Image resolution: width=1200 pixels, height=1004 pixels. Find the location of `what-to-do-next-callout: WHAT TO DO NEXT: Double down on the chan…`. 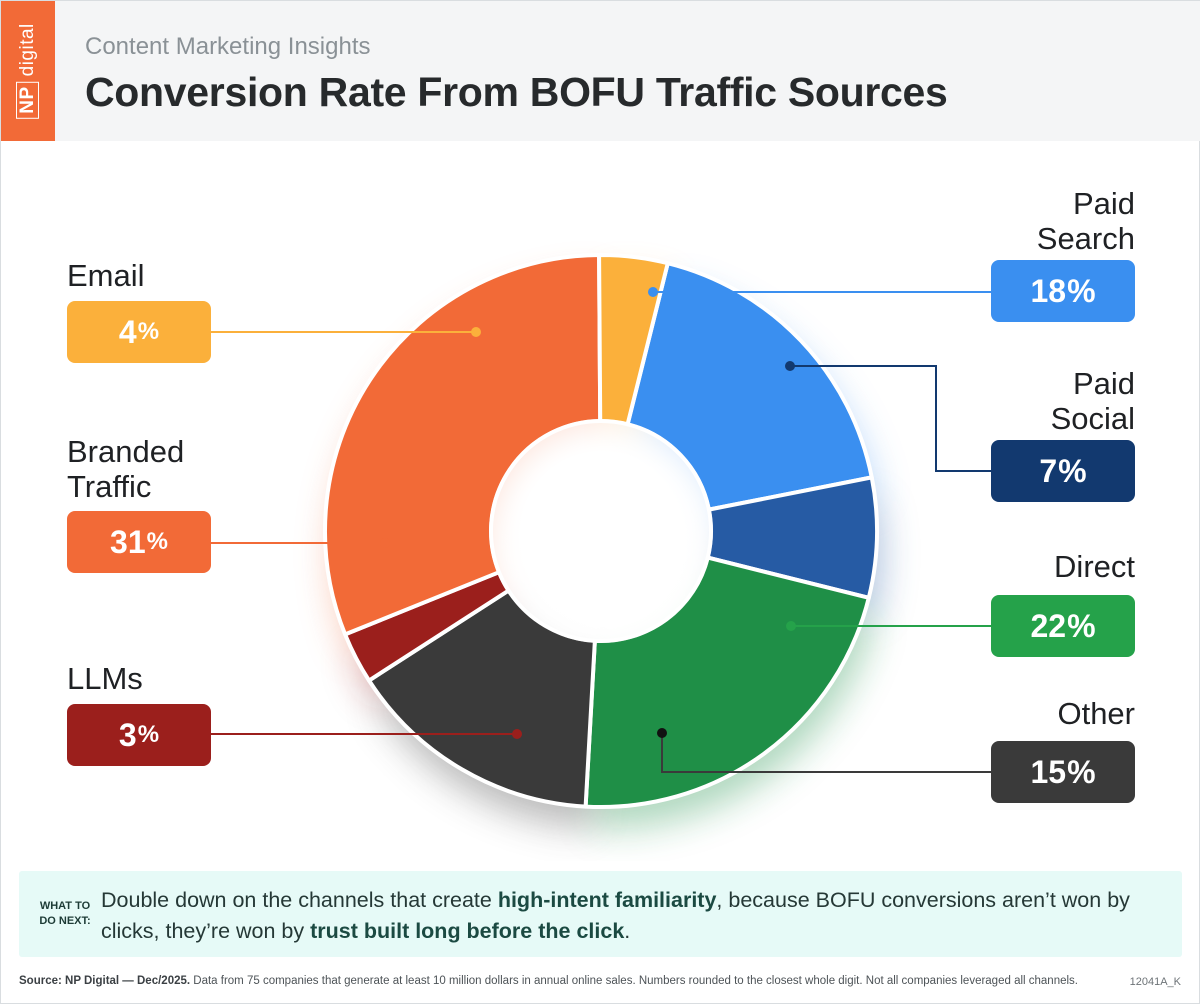

what-to-do-next-callout: WHAT TO DO NEXT: Double down on the chan… is located at coordinates (600, 914).